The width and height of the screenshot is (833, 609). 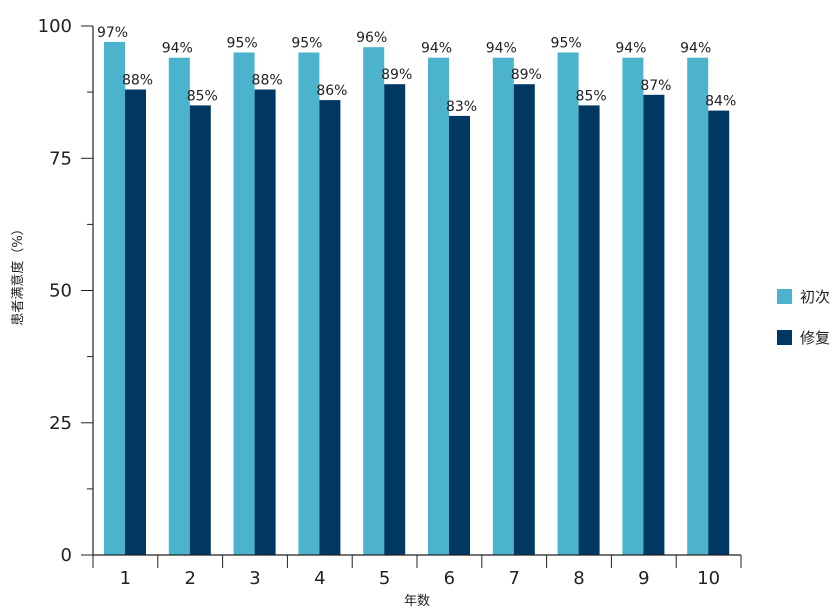 I want to click on x-tick-label-10: 10, so click(x=708, y=578).